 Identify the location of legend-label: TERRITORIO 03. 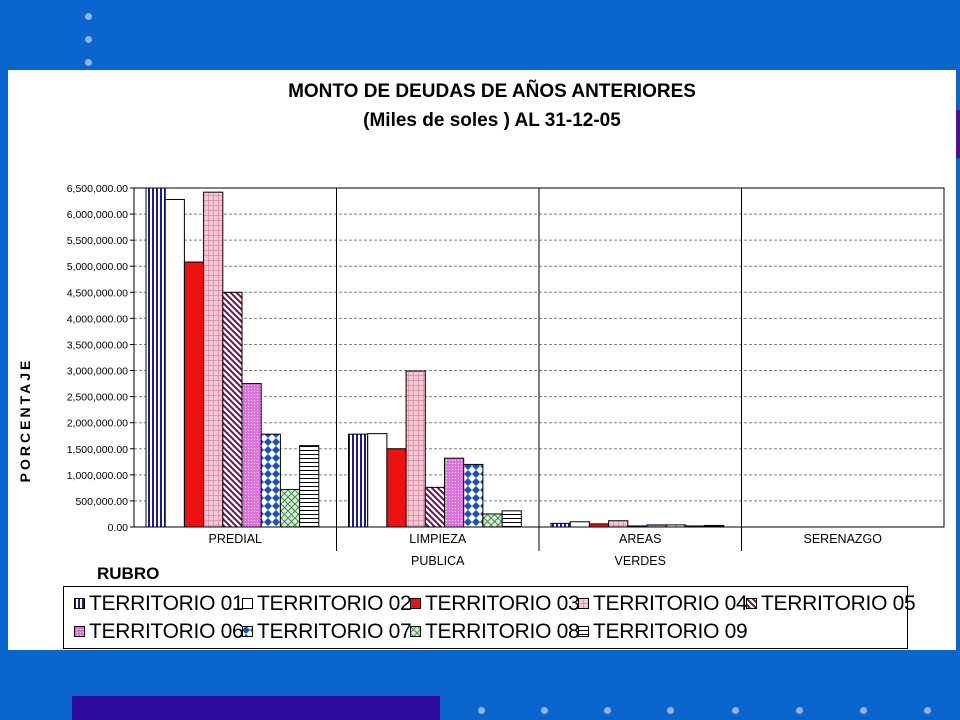
(502, 603).